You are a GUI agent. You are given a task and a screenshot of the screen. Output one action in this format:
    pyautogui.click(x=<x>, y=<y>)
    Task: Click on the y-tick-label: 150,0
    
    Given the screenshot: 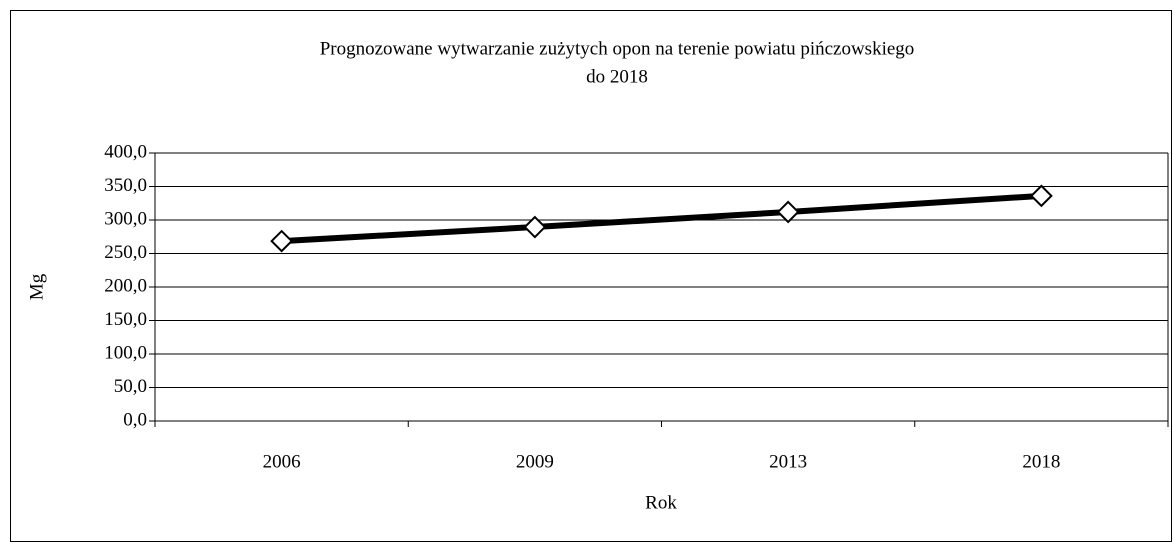 What is the action you would take?
    pyautogui.click(x=125, y=319)
    